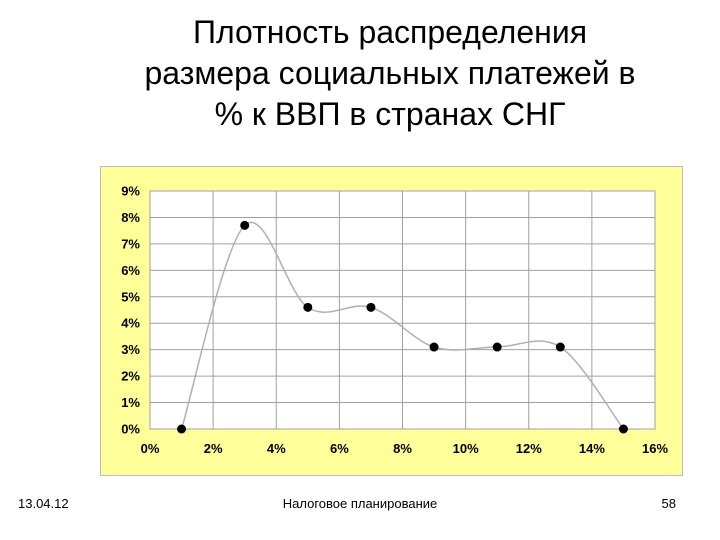 This screenshot has height=540, width=720. I want to click on title-line-2: размера социальных платежей в, so click(390, 73).